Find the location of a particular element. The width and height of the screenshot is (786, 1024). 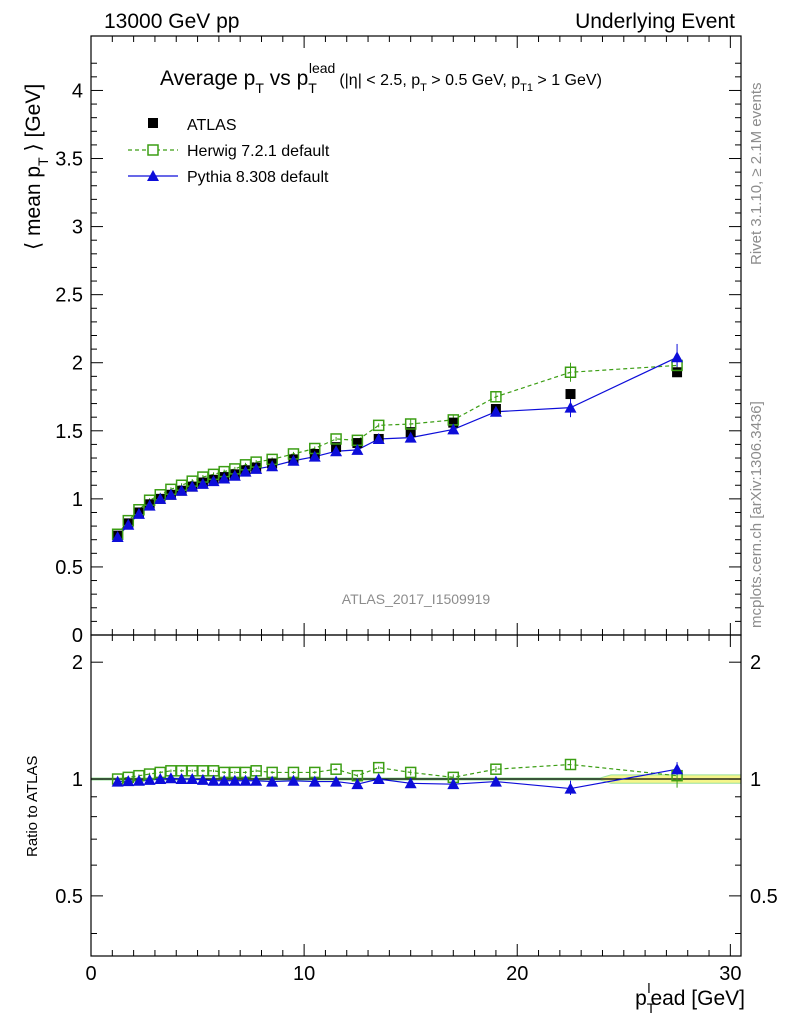

xlabel-sup: l is located at coordinates (648, 988).